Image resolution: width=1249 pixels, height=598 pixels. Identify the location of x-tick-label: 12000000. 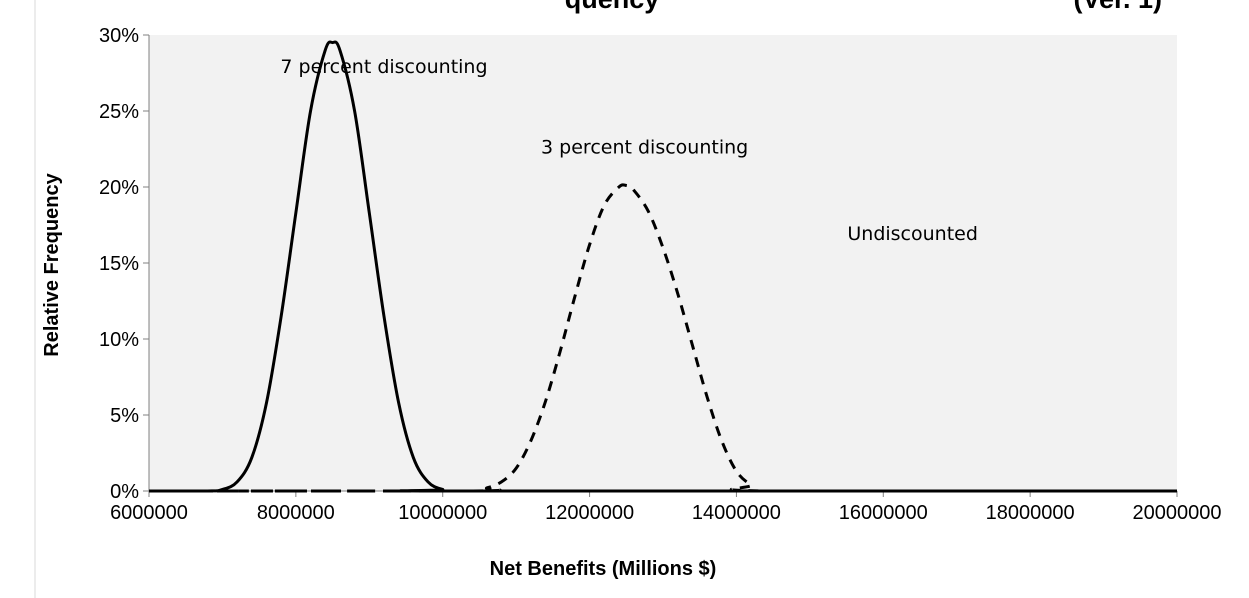
(589, 513).